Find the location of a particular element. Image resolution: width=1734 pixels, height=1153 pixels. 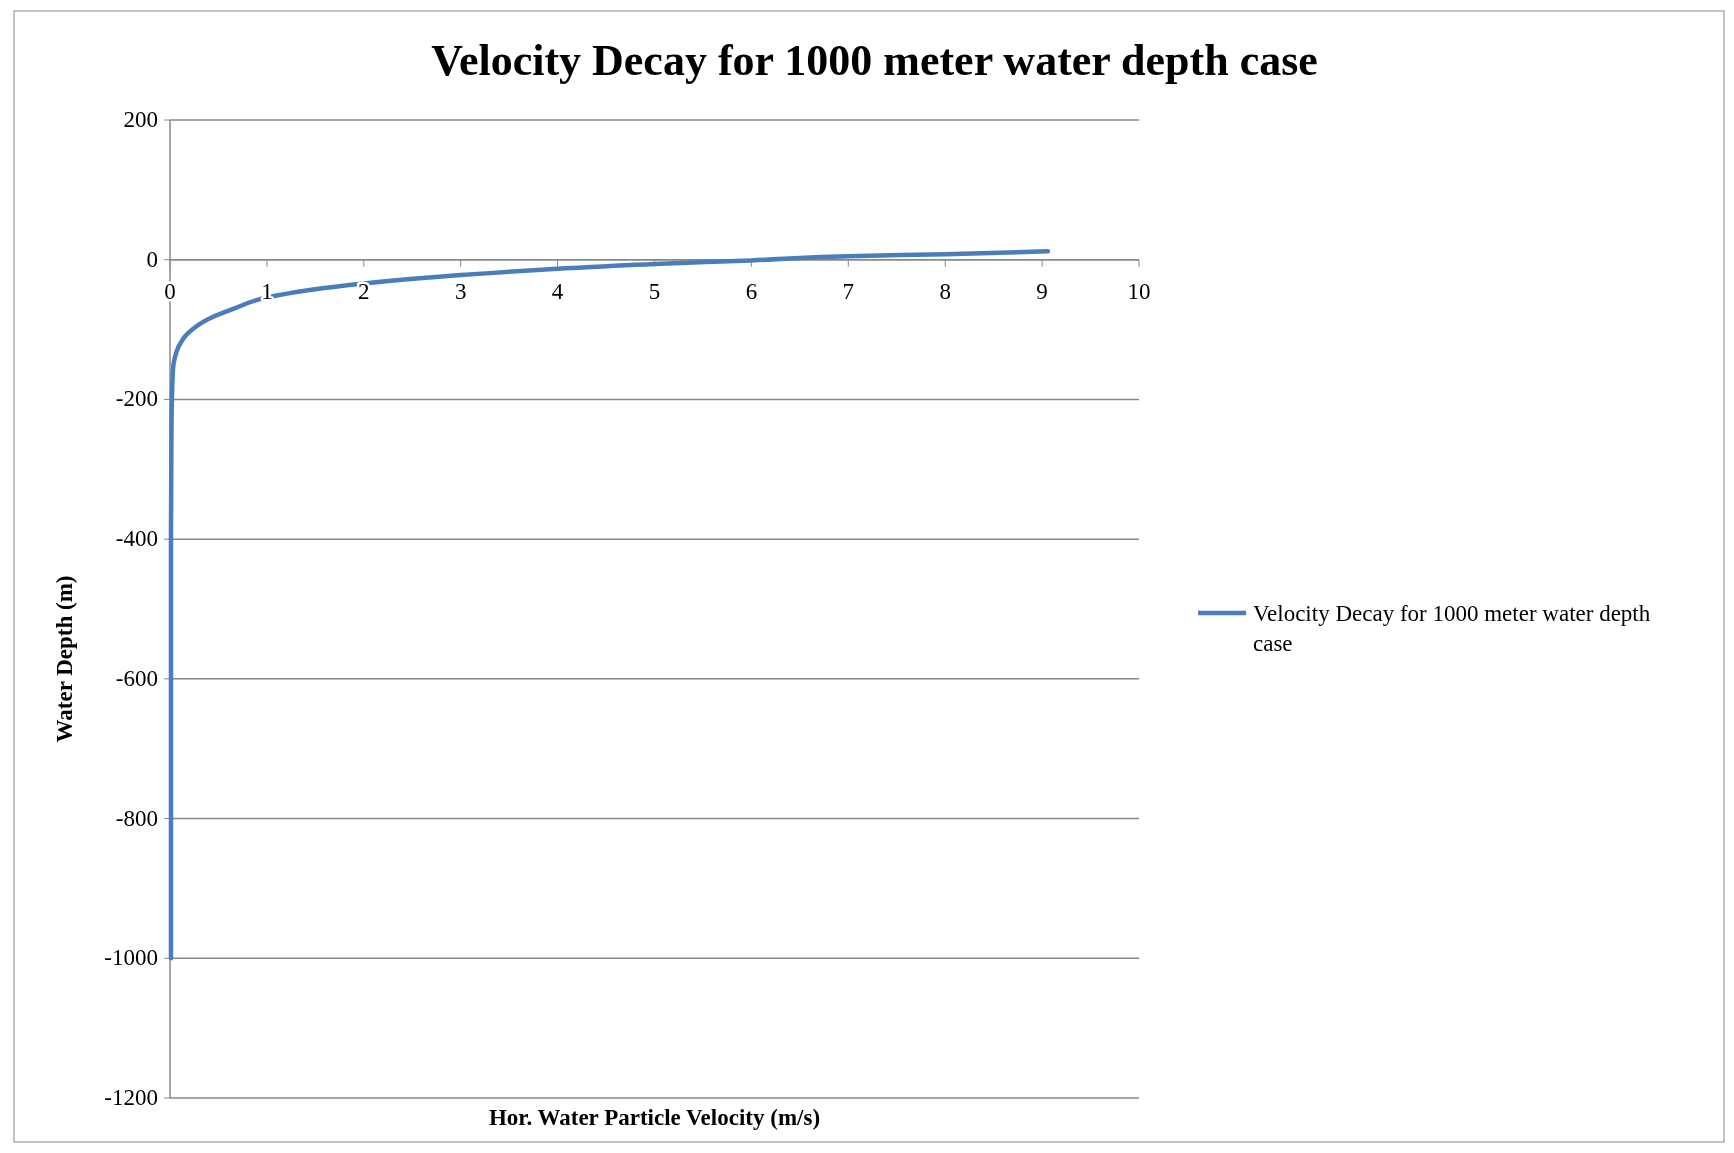

y-tick-label: -200 is located at coordinates (136, 399).